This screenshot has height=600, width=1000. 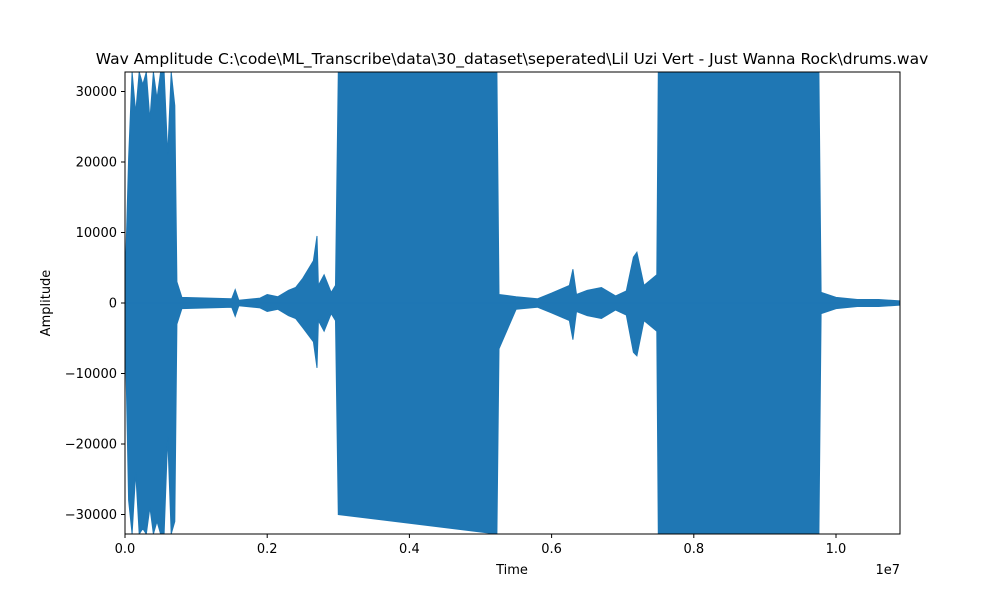 What do you see at coordinates (481, 545) in the screenshot?
I see `x-axis: 0.0 0.2 0.4 0.6 0.8 1.0` at bounding box center [481, 545].